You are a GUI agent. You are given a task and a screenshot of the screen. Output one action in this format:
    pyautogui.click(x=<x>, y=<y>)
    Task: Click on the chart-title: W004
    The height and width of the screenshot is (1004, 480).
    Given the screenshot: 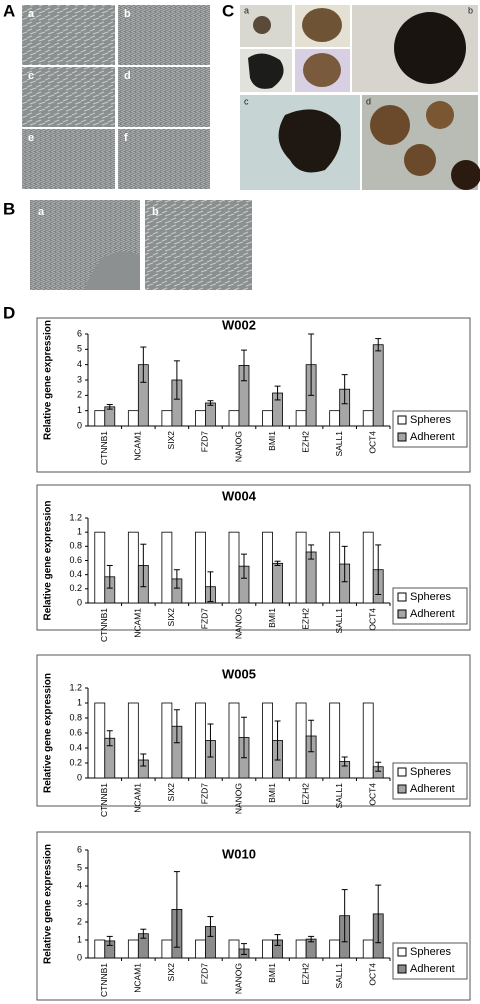 What is the action you would take?
    pyautogui.click(x=239, y=495)
    